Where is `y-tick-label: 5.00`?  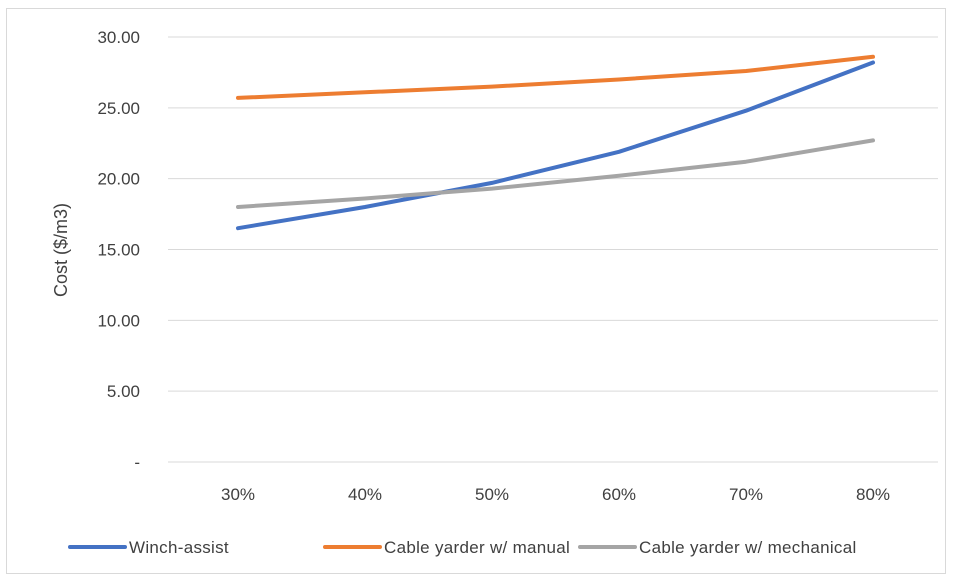
y-tick-label: 5.00 is located at coordinates (123, 391).